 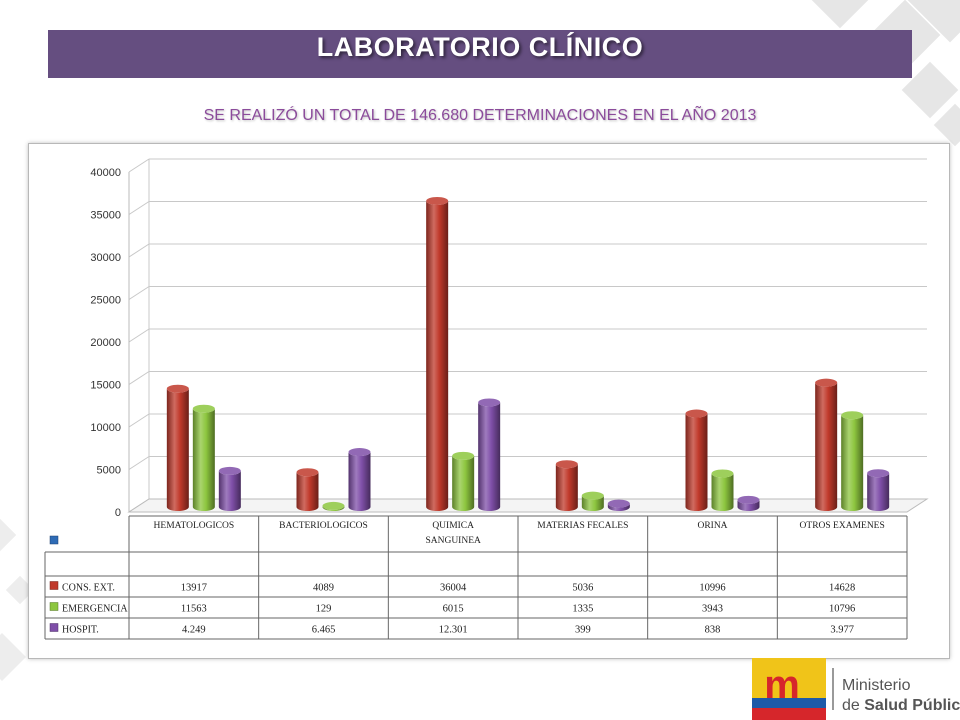 I want to click on data-label: 399, so click(x=583, y=630).